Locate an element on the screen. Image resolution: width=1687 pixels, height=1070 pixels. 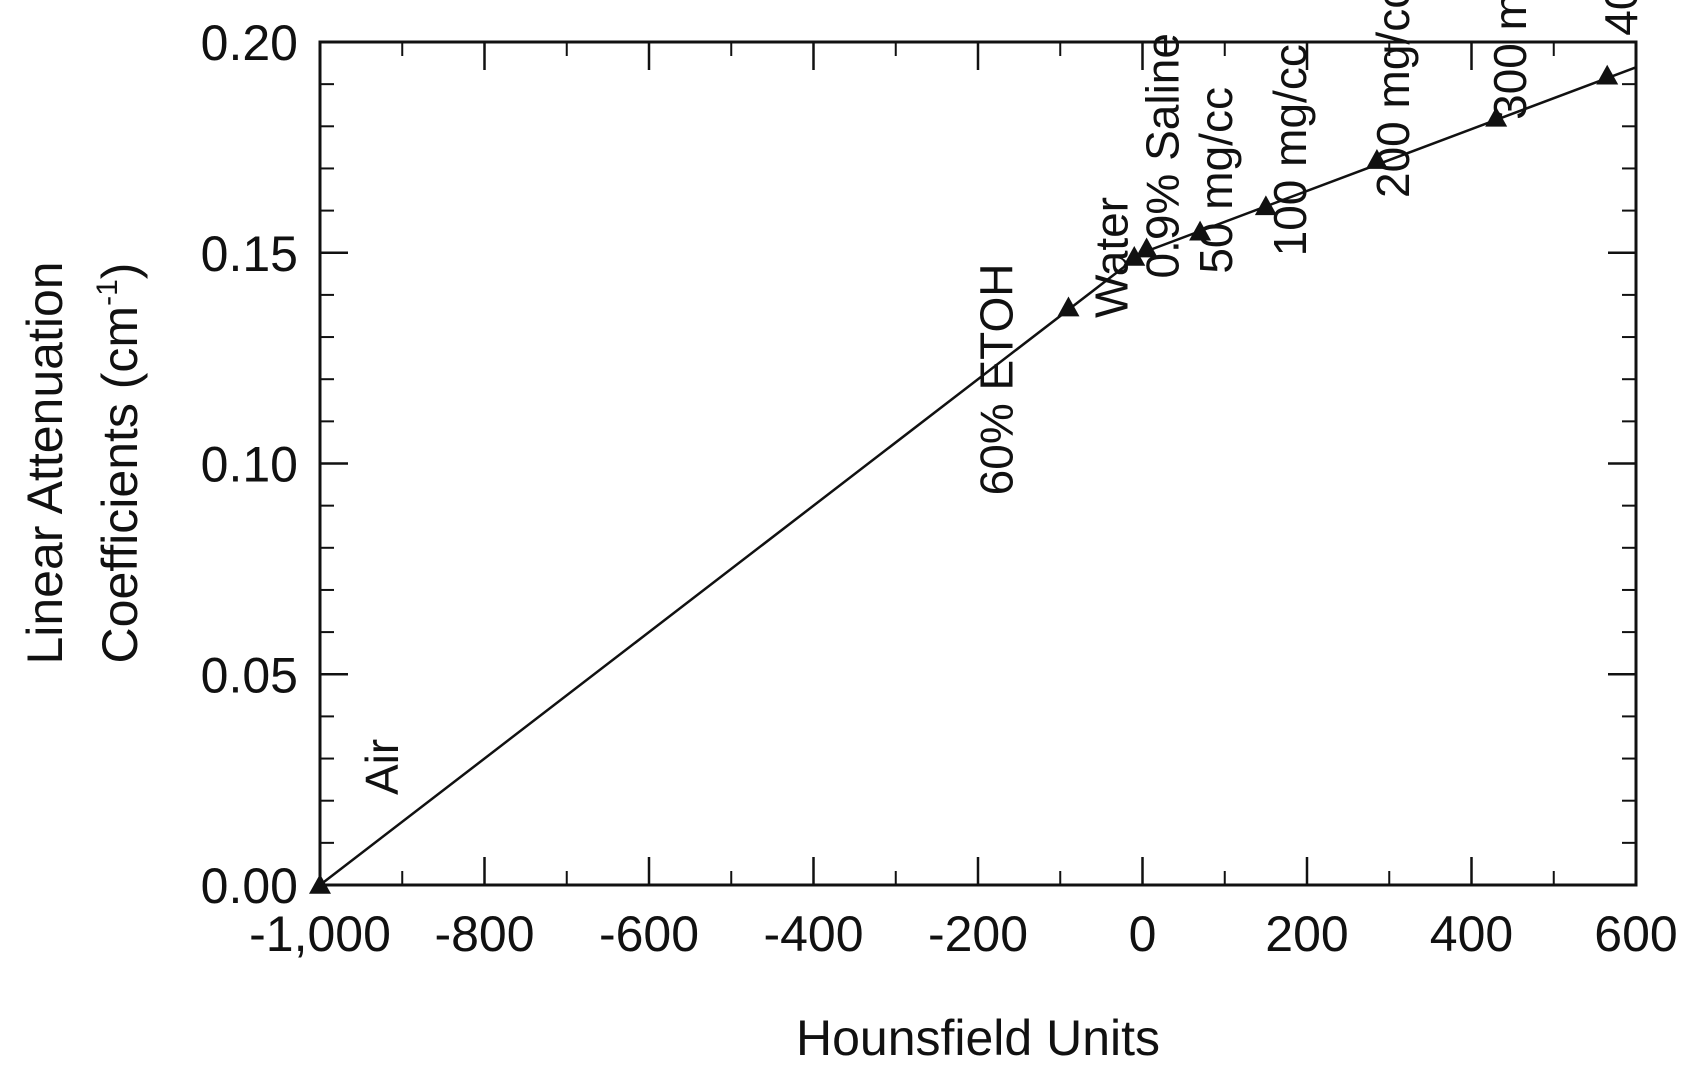
y-tick-label: 0.10 is located at coordinates (249, 465).